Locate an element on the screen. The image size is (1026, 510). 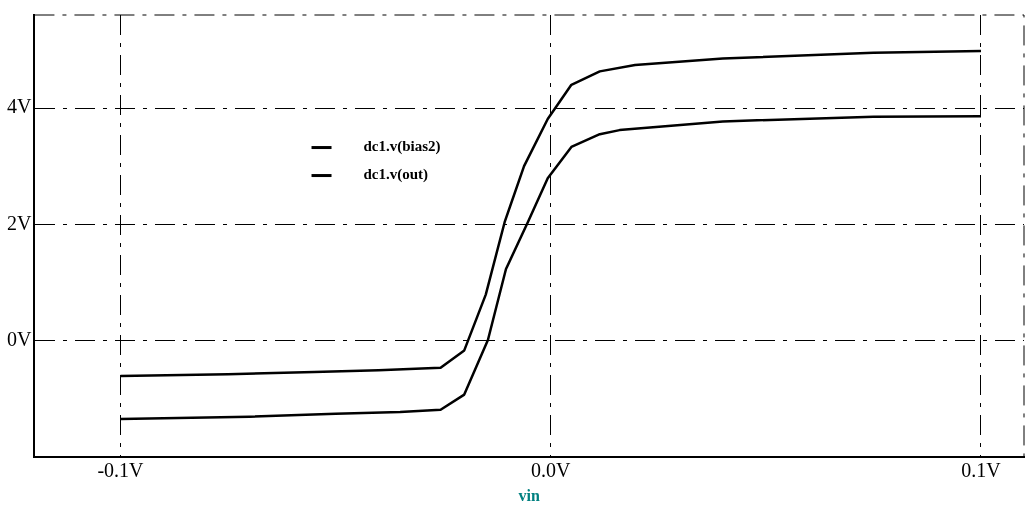
x-tick-label: -0.1V is located at coordinates (121, 470).